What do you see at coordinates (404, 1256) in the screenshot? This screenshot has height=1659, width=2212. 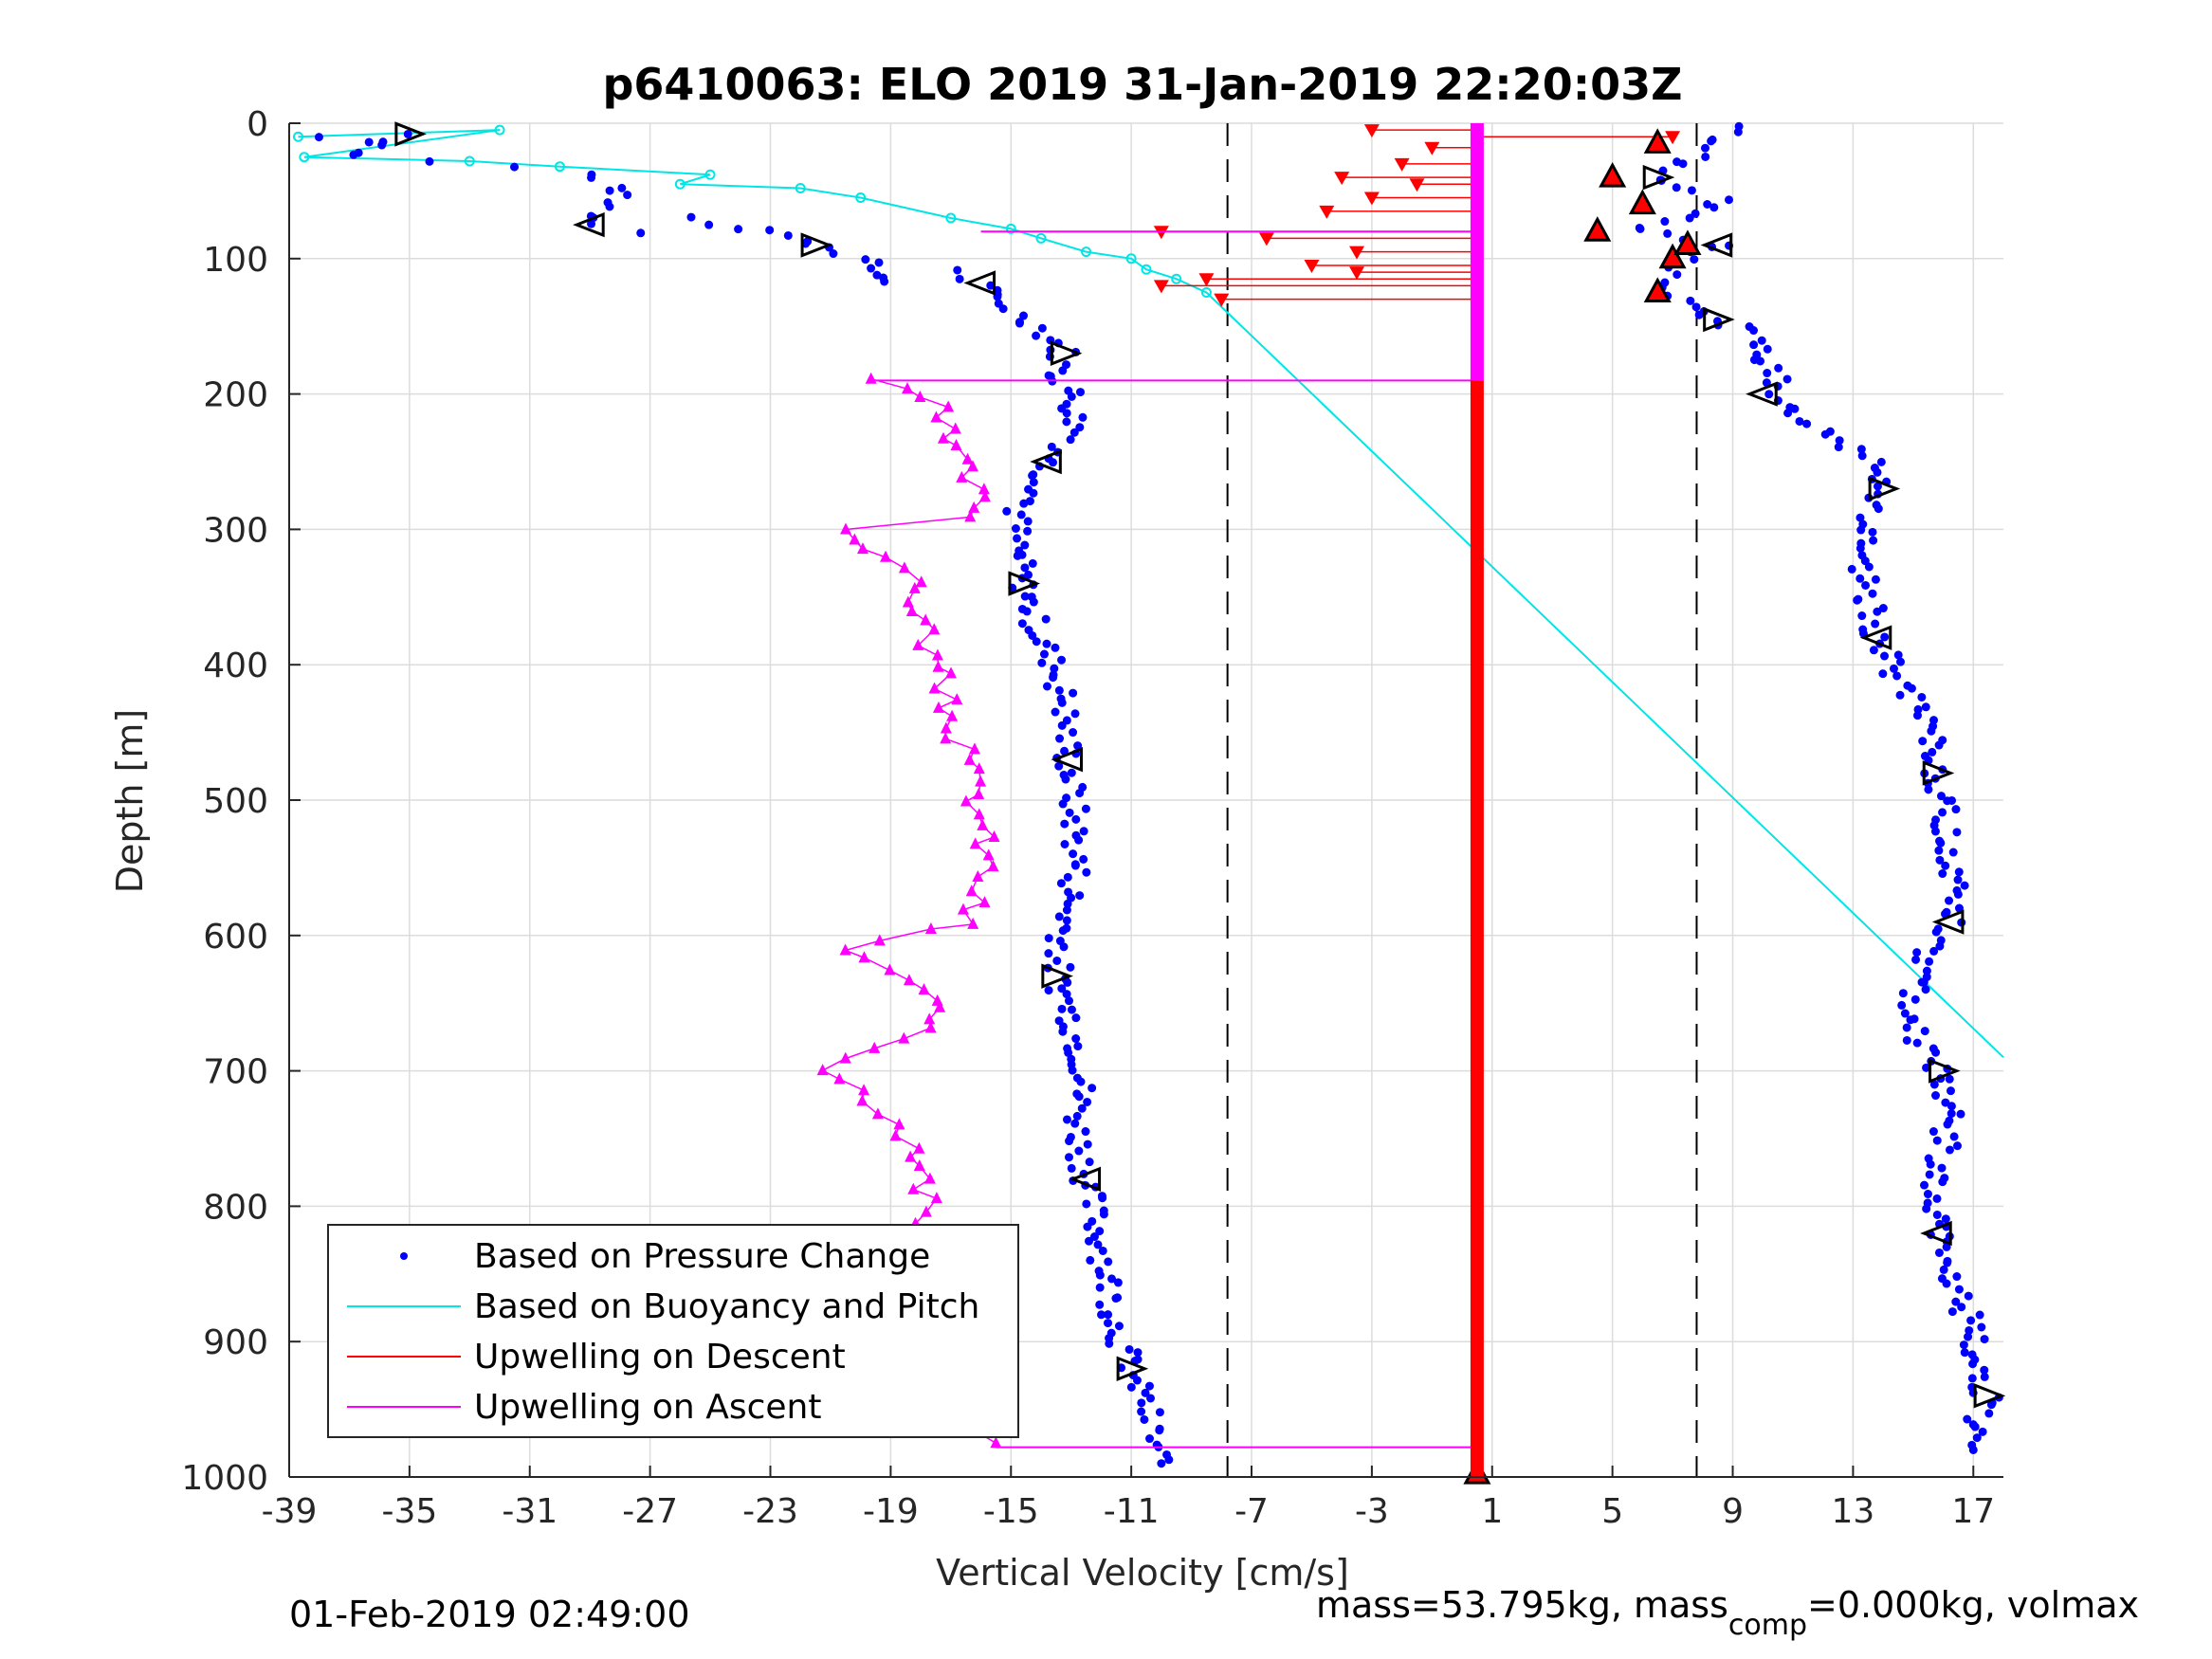 I see `legend-marker-pressure` at bounding box center [404, 1256].